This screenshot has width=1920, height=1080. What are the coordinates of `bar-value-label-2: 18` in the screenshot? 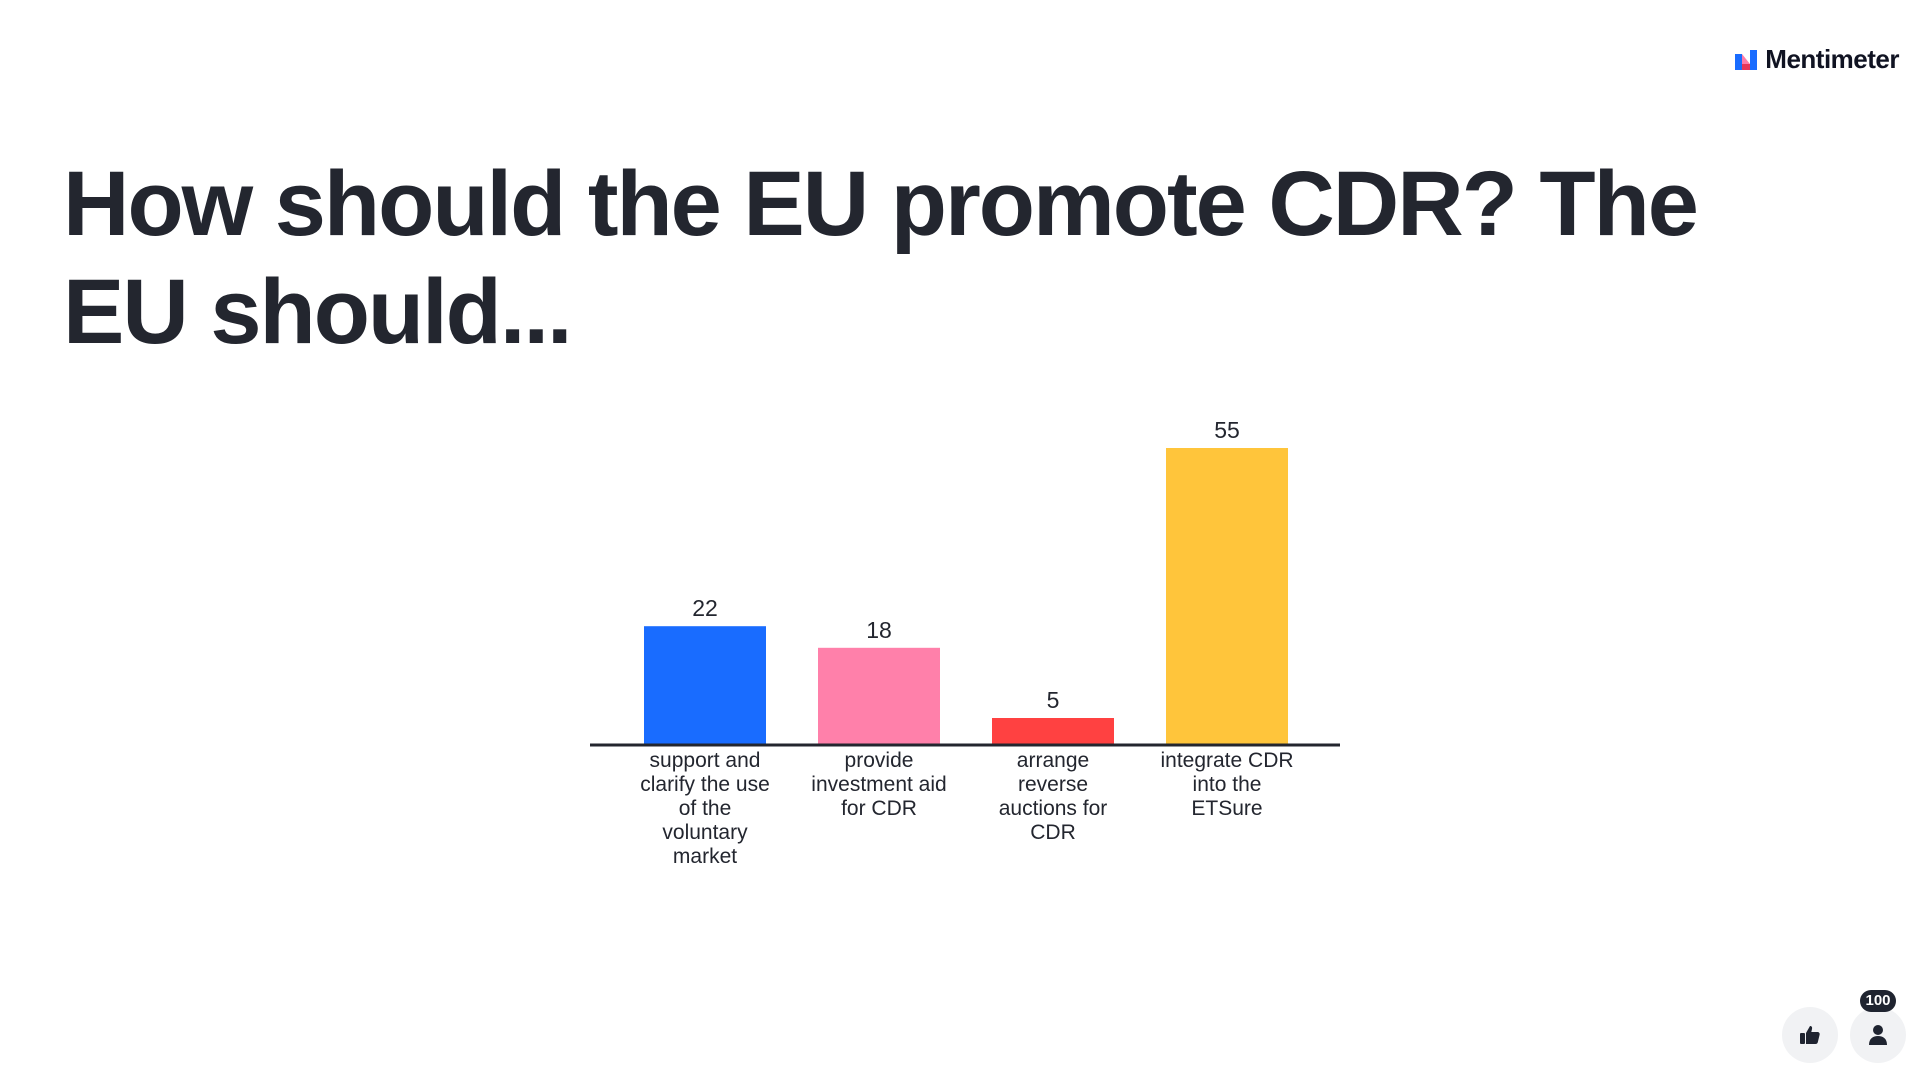 It's located at (879, 630).